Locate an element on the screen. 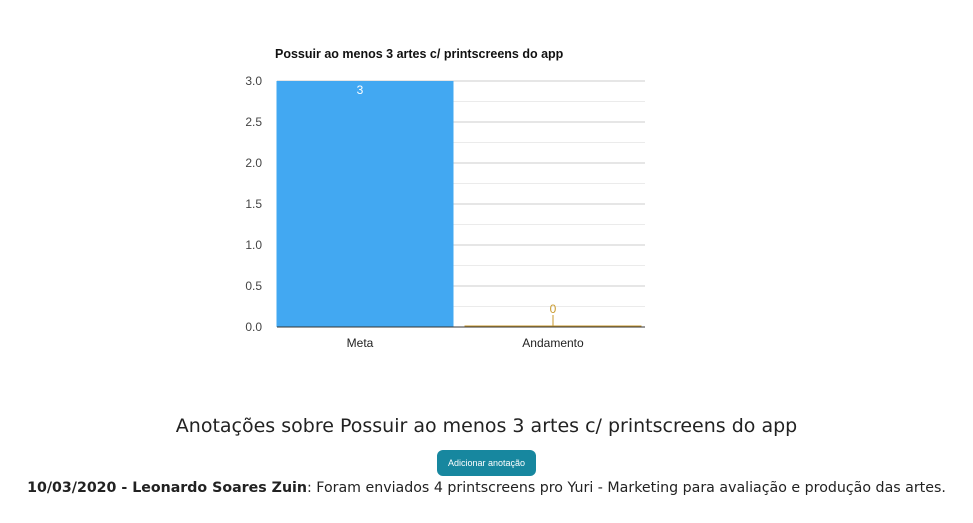  data-label: 0 is located at coordinates (553, 309).